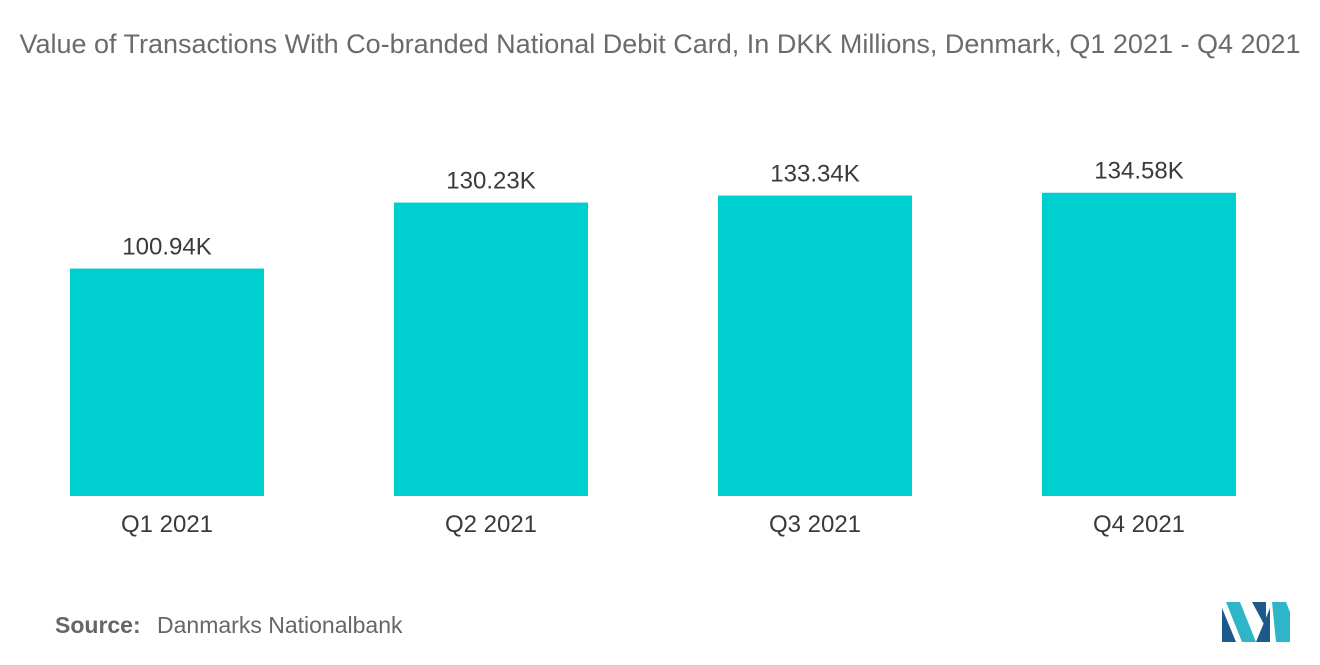 The image size is (1320, 665). Describe the element at coordinates (491, 349) in the screenshot. I see `bar-q2-2021` at that location.